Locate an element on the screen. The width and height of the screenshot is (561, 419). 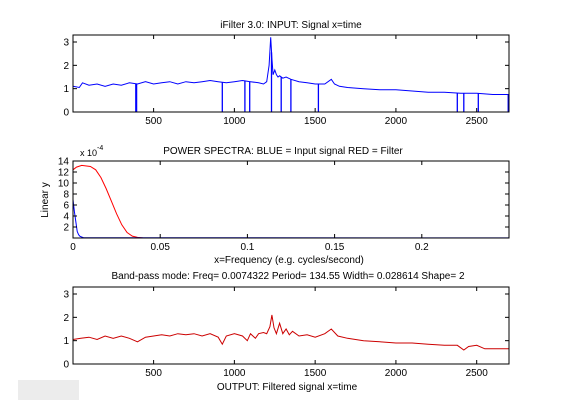
panel2-y-tick-label: 12 is located at coordinates (64, 173).